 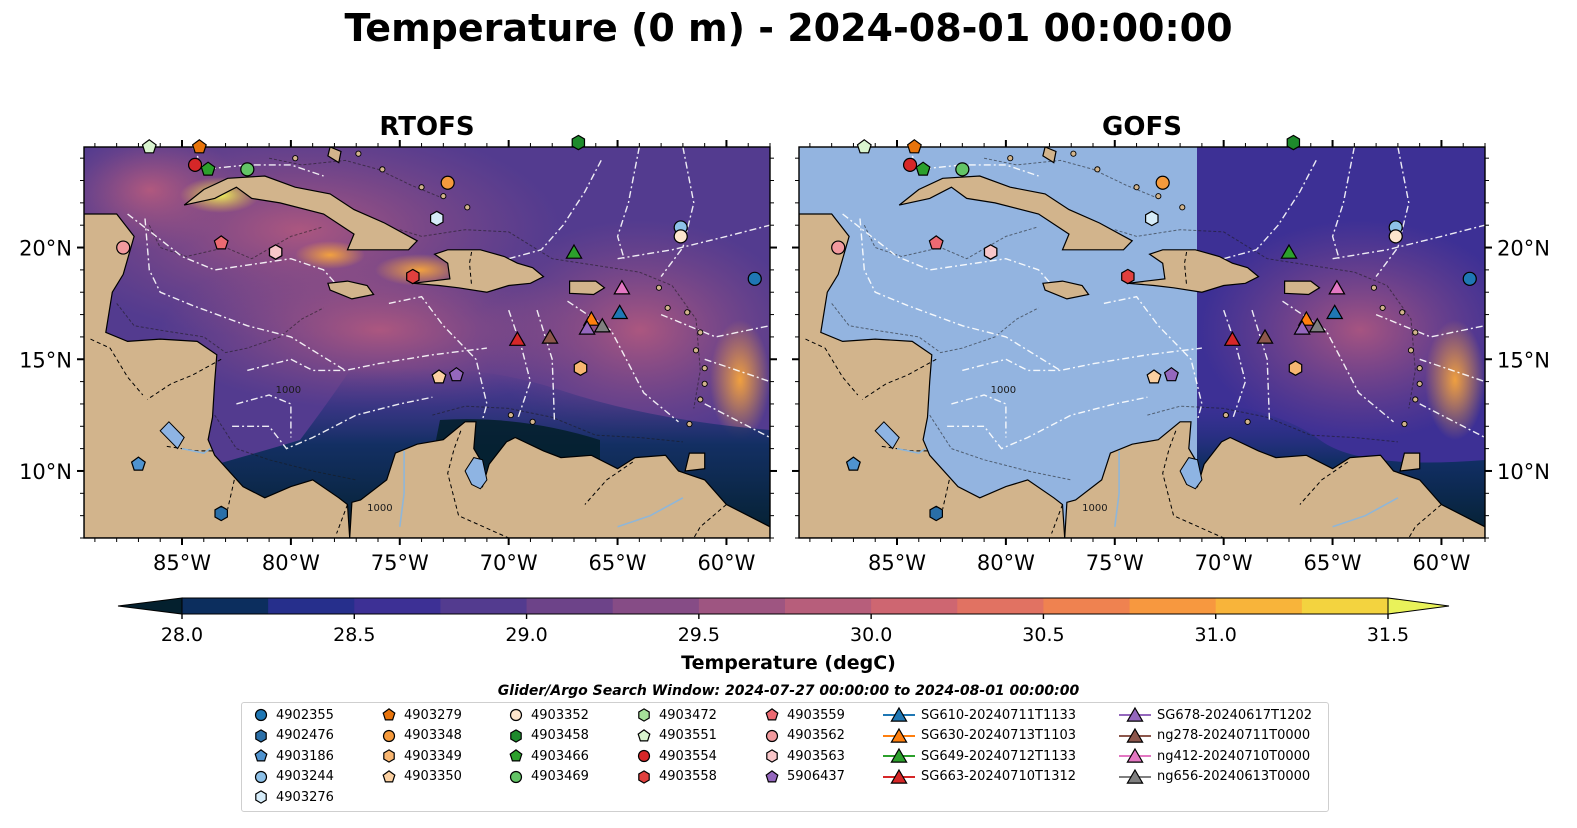 I want to click on legend-label: ng412-20240710T0000, so click(x=1234, y=756).